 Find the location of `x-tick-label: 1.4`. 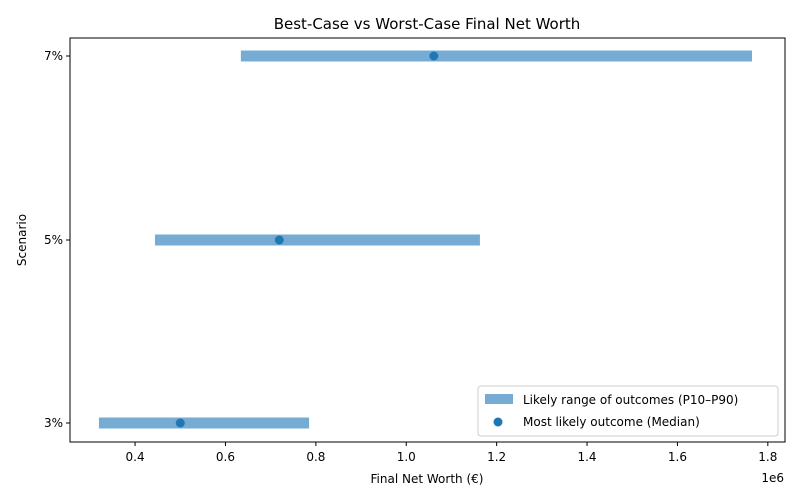

x-tick-label: 1.4 is located at coordinates (586, 457).